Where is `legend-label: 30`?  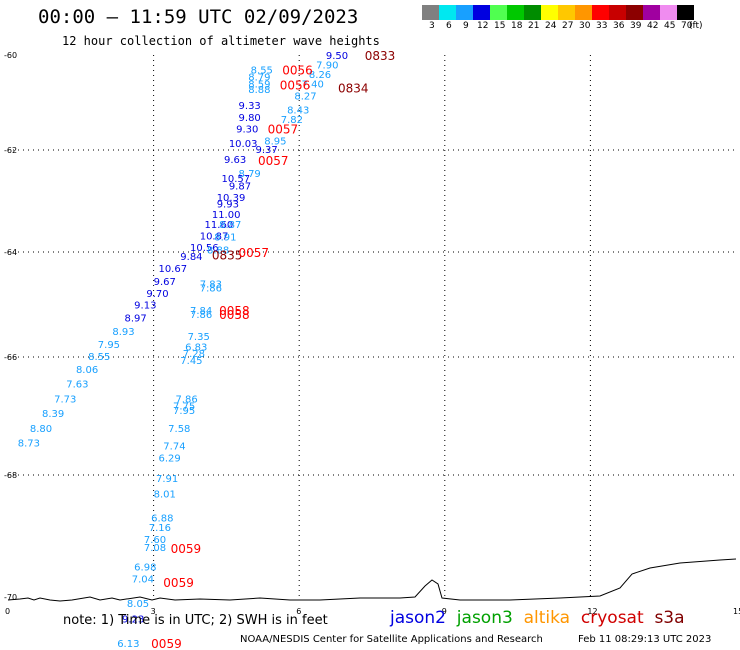
legend-label: 30 is located at coordinates (585, 26).